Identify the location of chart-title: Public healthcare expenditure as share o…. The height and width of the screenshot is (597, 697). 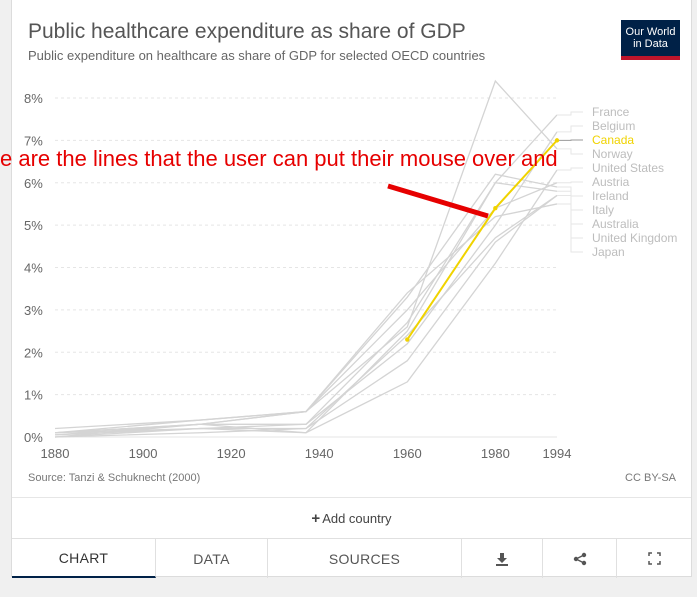
(247, 31).